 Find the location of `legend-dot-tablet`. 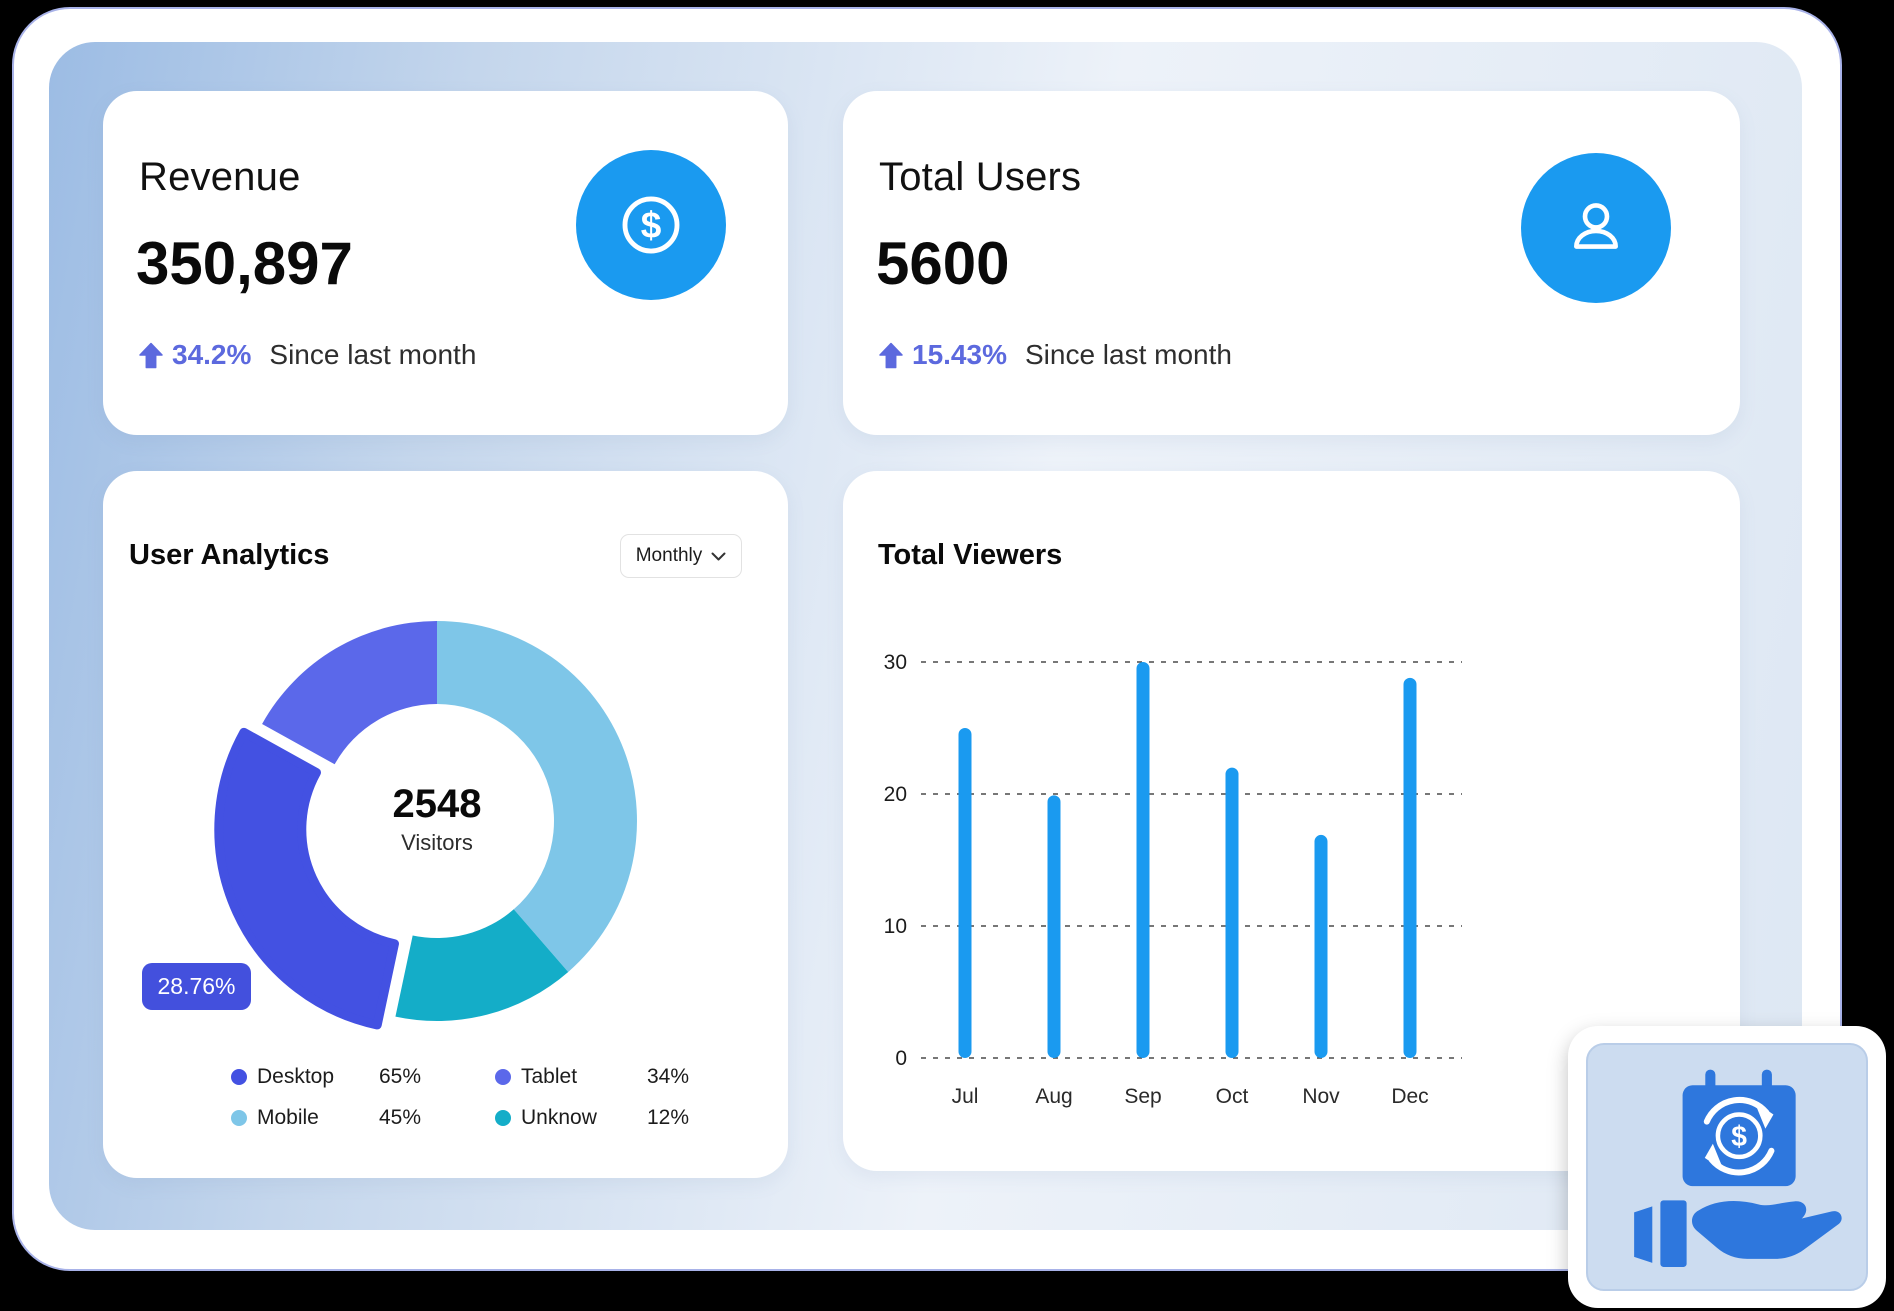

legend-dot-tablet is located at coordinates (503, 1077).